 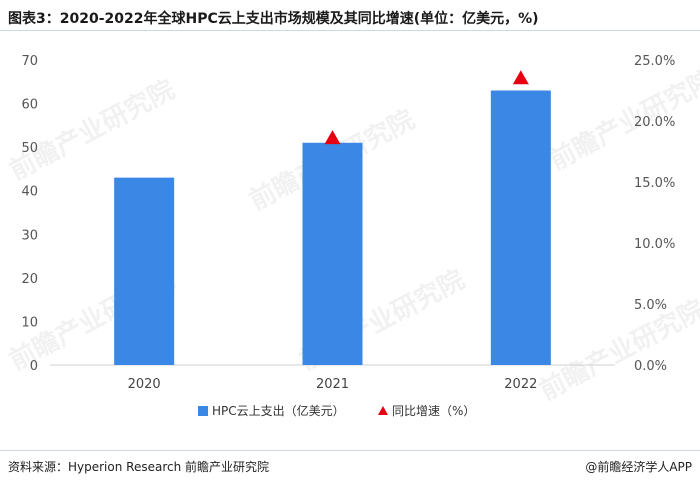 What do you see at coordinates (278, 410) in the screenshot?
I see `legend-label-bar: HPC云上支出（亿美元）` at bounding box center [278, 410].